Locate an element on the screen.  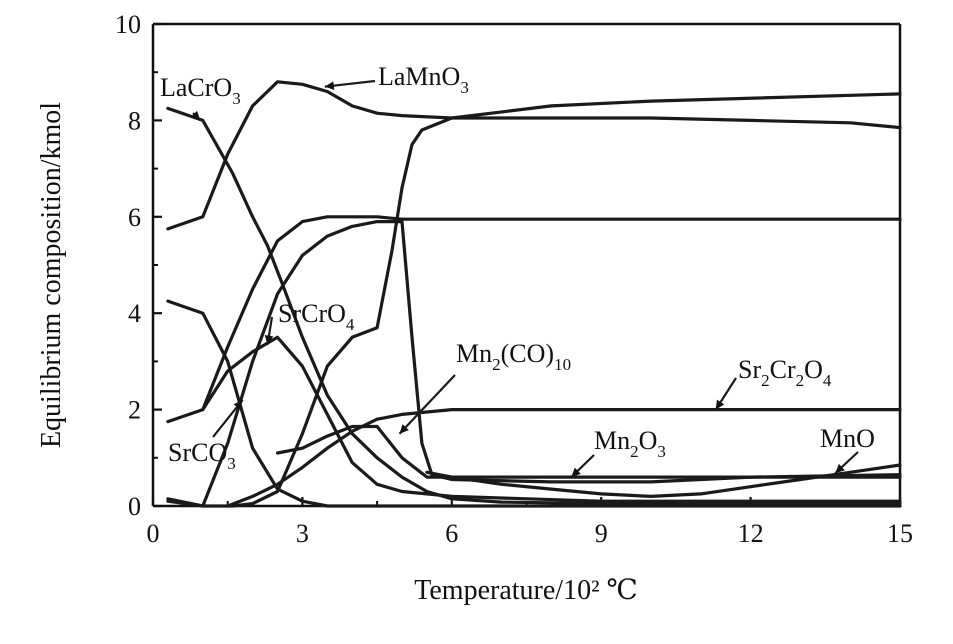
x-tick-label: 3 is located at coordinates (302, 533).